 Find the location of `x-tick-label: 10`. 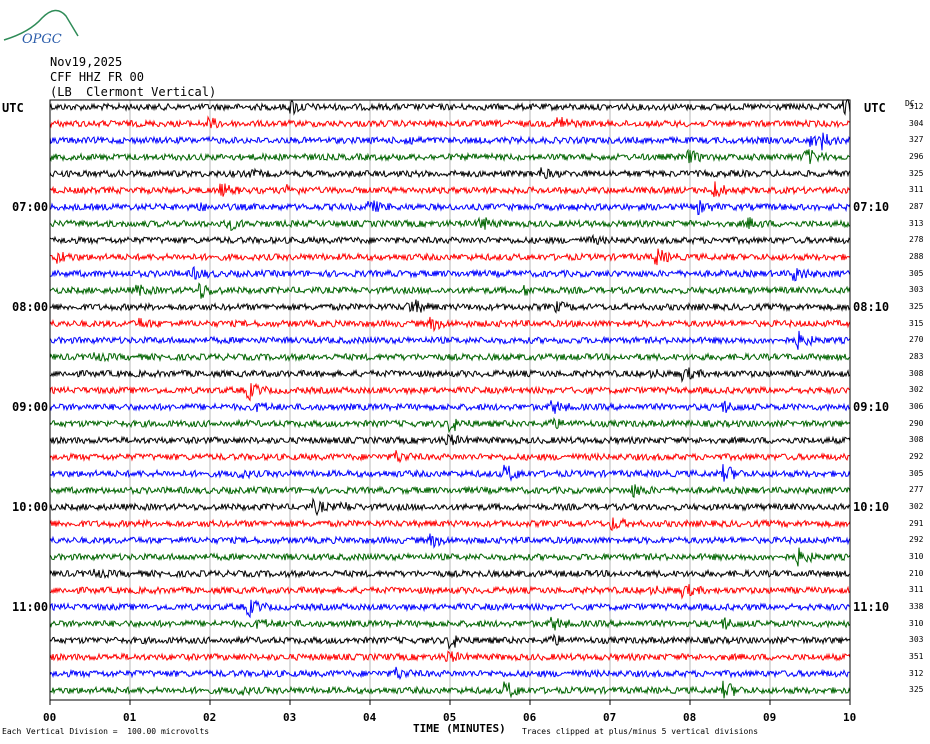

x-tick-label: 10 is located at coordinates (850, 717).